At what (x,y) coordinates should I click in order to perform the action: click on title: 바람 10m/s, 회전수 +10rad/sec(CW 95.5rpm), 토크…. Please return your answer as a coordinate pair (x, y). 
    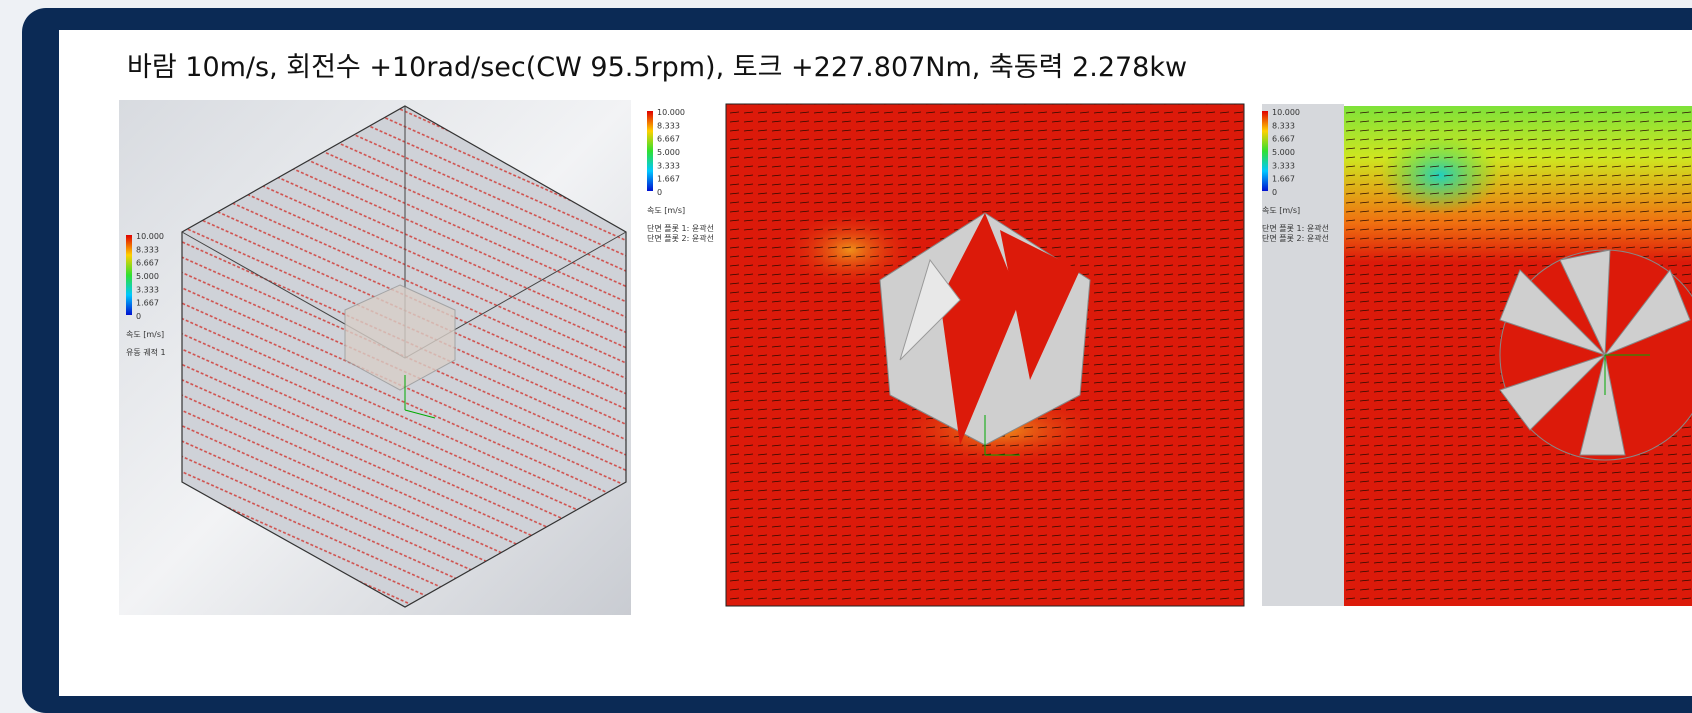
    Looking at the image, I should click on (657, 67).